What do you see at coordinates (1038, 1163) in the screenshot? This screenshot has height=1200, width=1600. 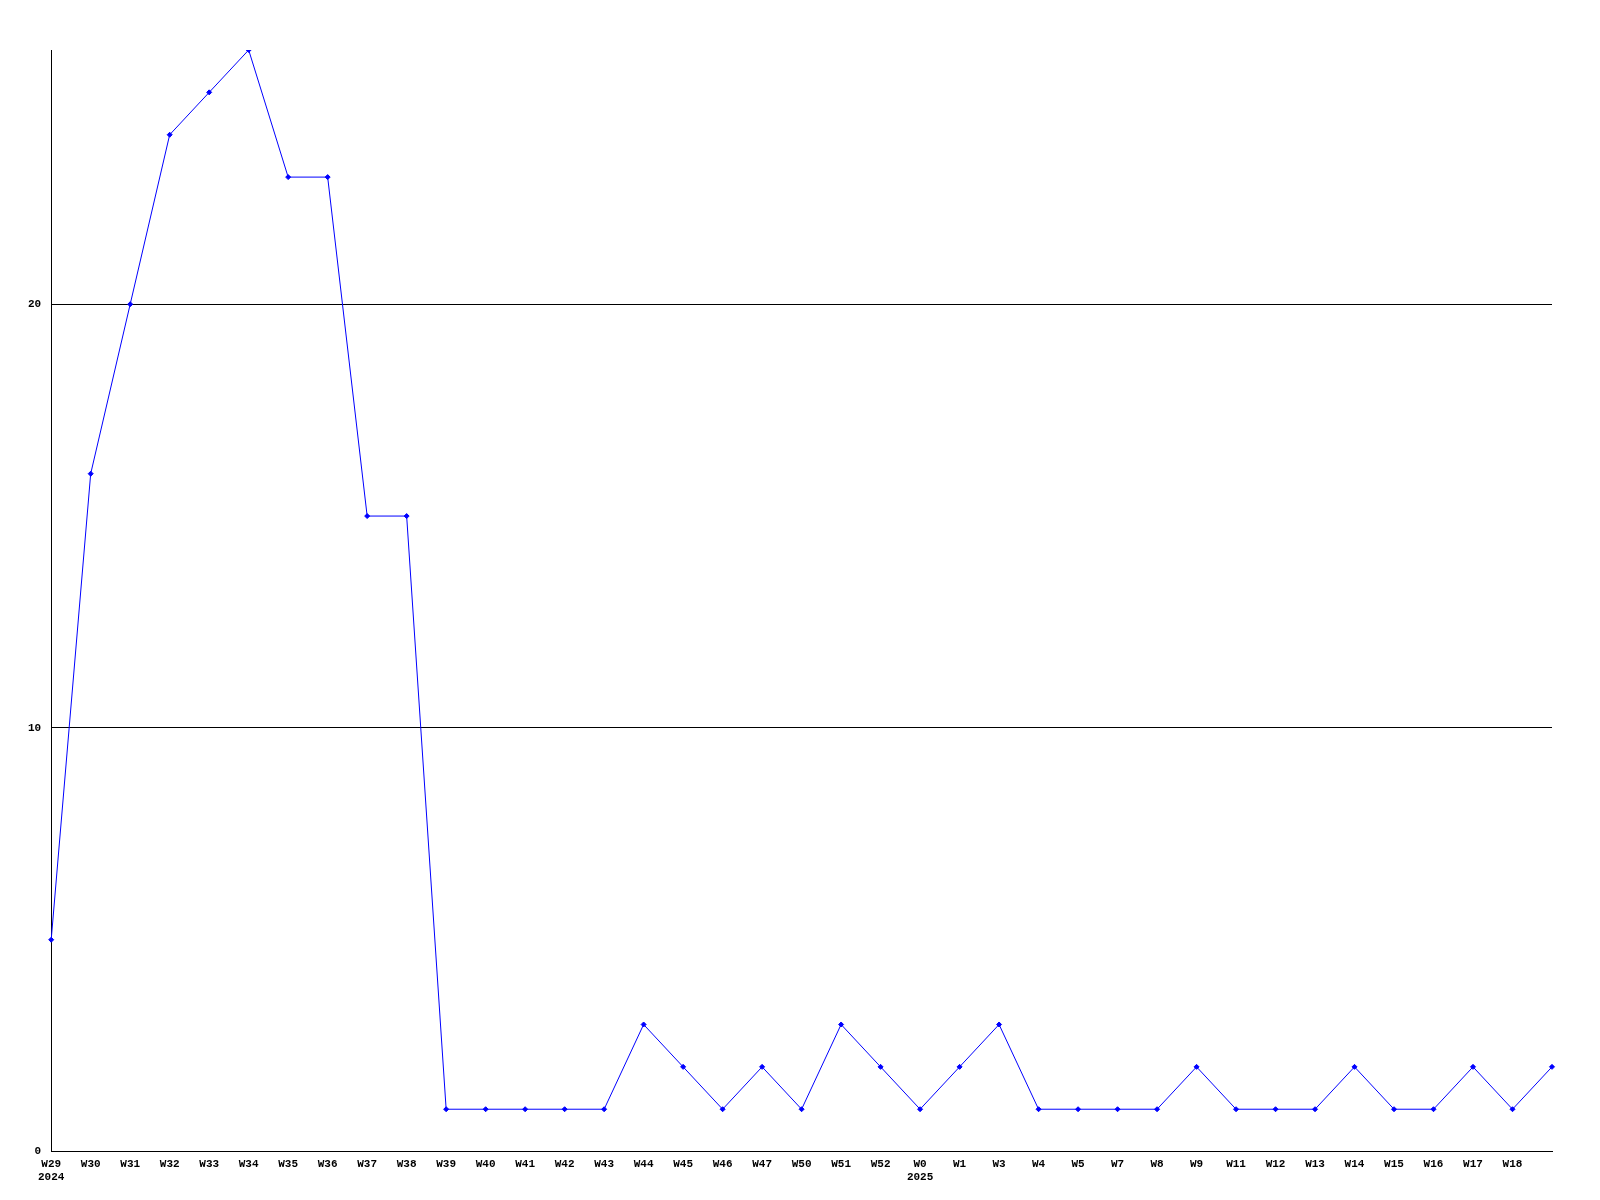 I see `x-tick-label: W4` at bounding box center [1038, 1163].